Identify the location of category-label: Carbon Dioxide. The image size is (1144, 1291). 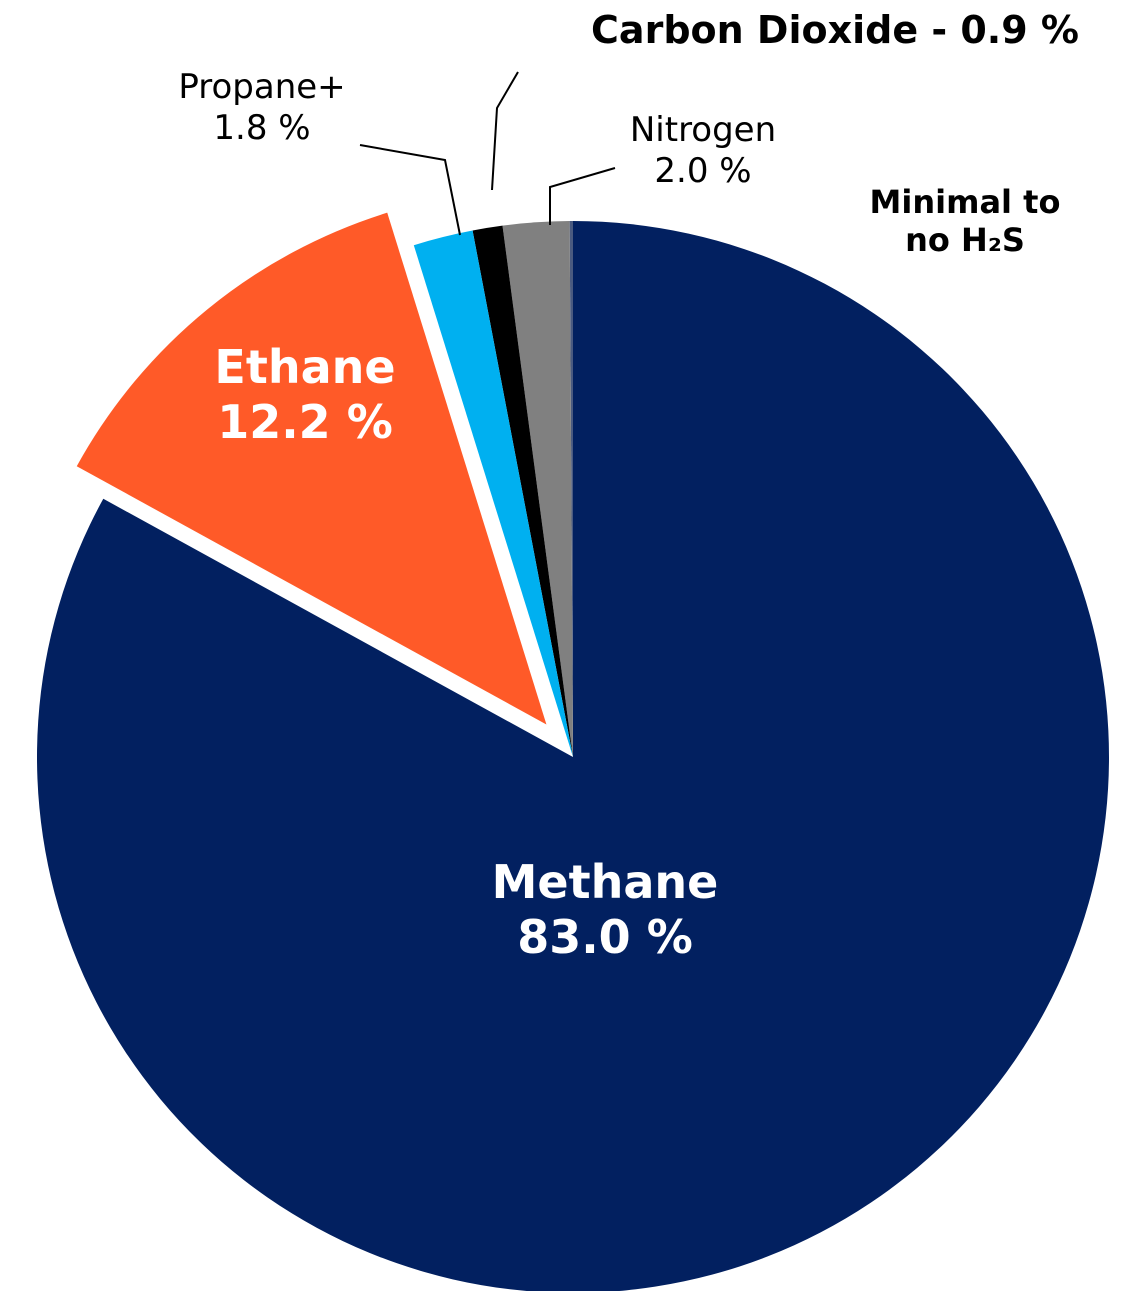
(755, 30).